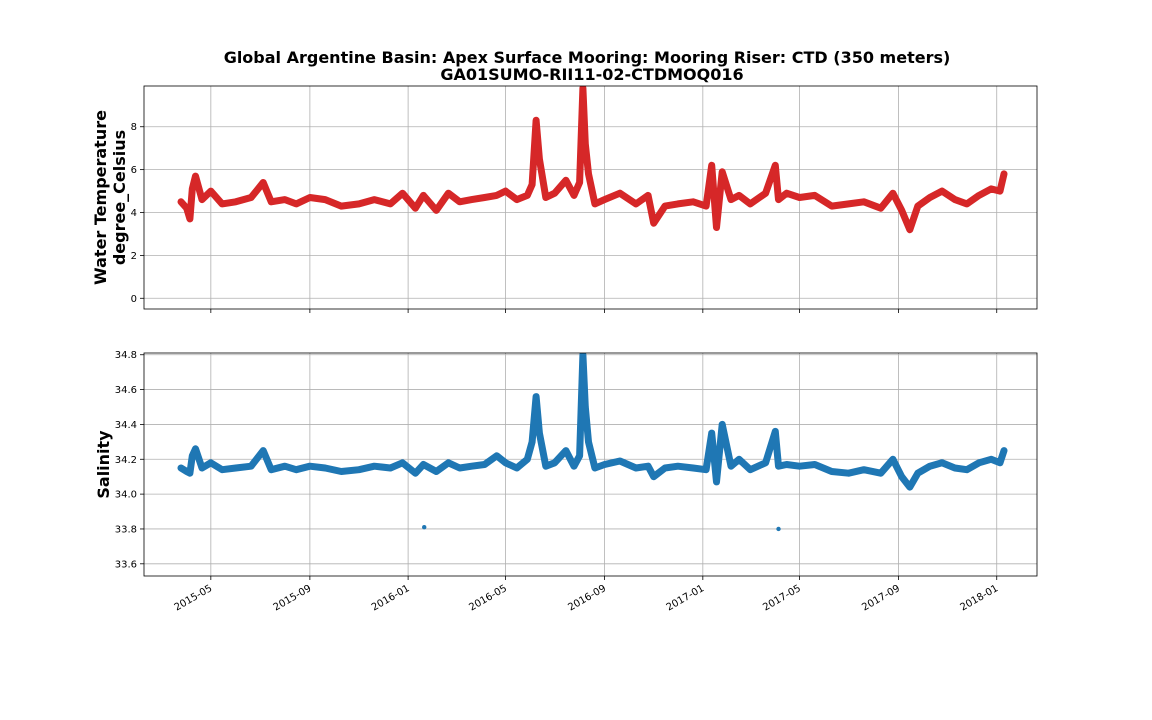 The width and height of the screenshot is (1152, 720). I want to click on y-tick-label: 33.8, so click(126, 529).